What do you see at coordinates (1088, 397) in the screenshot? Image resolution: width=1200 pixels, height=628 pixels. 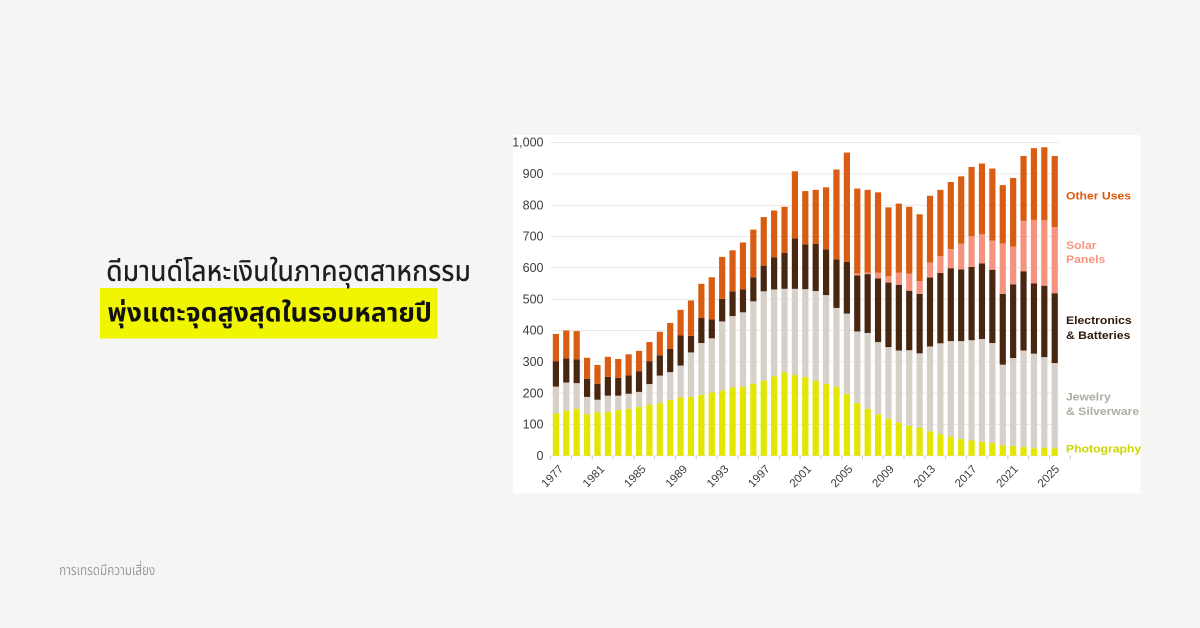 I see `svg-text: Jewelry` at bounding box center [1088, 397].